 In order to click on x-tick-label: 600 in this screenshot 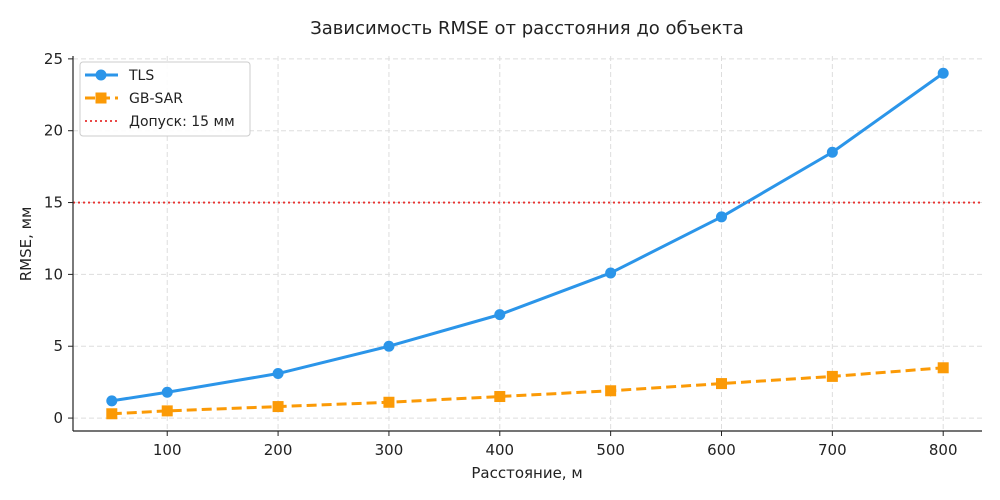, I will do `click(721, 450)`.